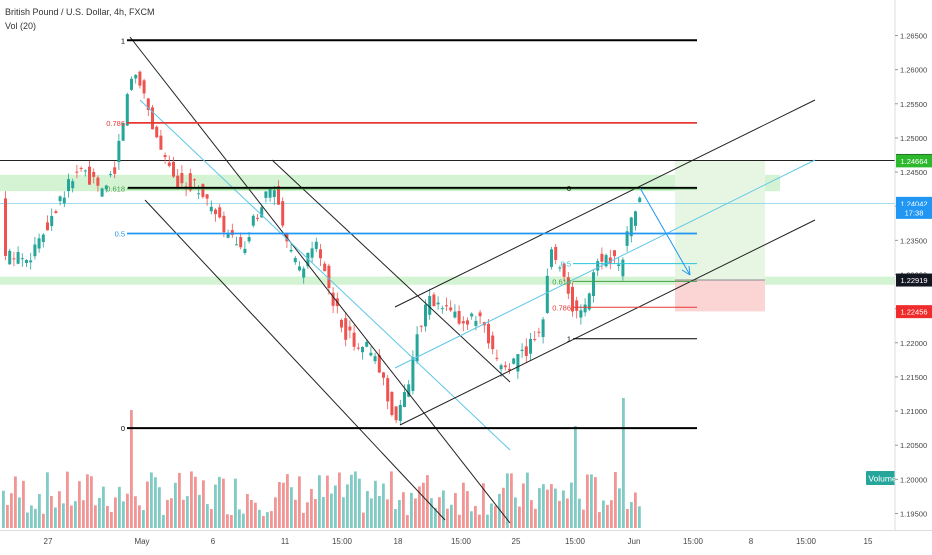  Describe the element at coordinates (391, 271) in the screenshot. I see `descending-channel-mid` at that location.